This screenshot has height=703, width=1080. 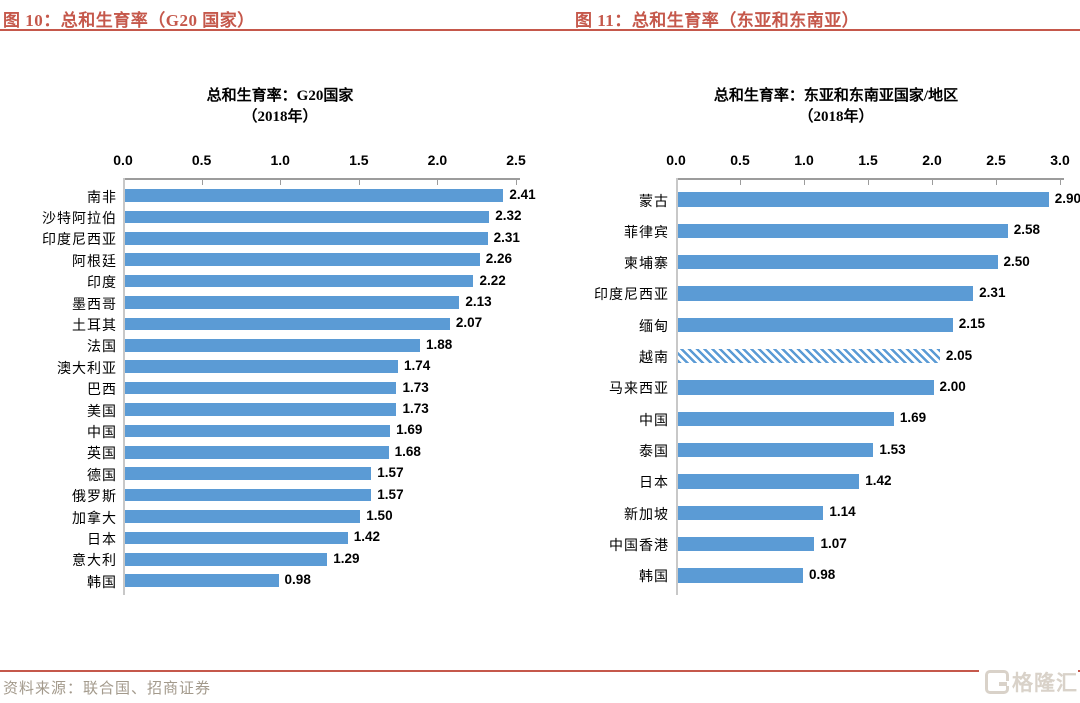 I want to click on axis-tick-label: 0.5, so click(x=740, y=160).